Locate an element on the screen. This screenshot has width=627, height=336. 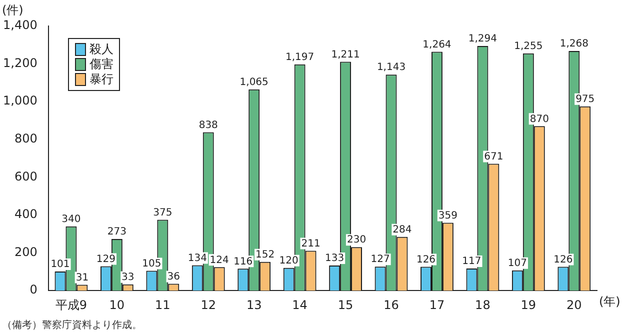
y-axis-title: (件) is located at coordinates (13, 10).